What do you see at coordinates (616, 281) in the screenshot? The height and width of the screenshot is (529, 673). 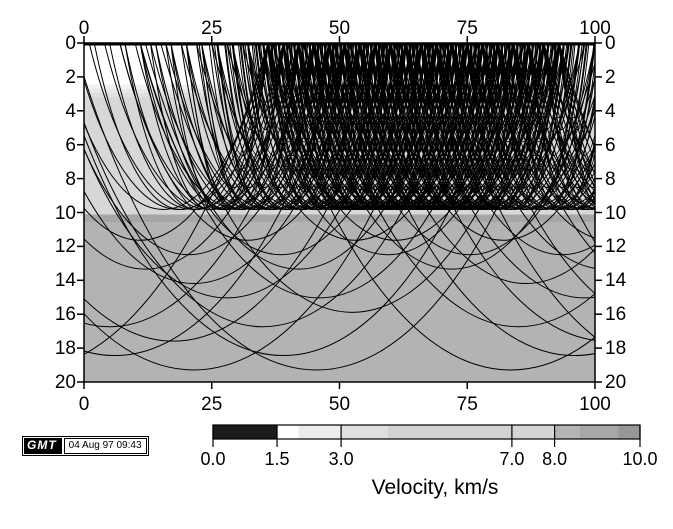 I see `y-axis-right-tick-label: 14` at bounding box center [616, 281].